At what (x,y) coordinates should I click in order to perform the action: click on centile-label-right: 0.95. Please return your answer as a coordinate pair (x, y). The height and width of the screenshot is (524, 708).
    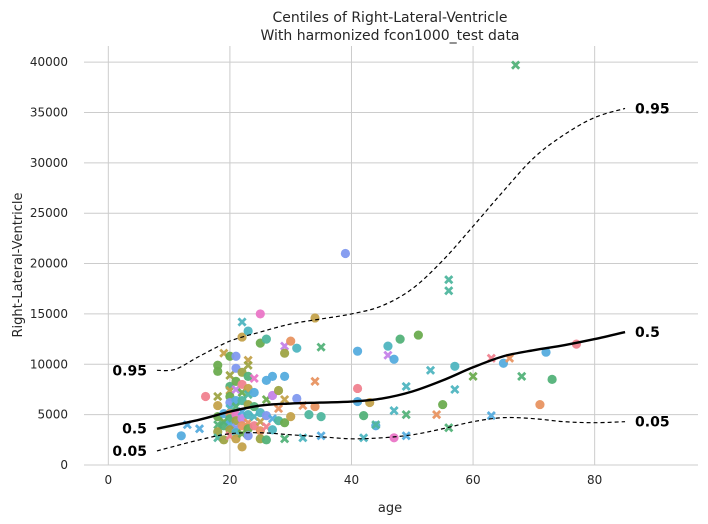
    Looking at the image, I should click on (652, 109).